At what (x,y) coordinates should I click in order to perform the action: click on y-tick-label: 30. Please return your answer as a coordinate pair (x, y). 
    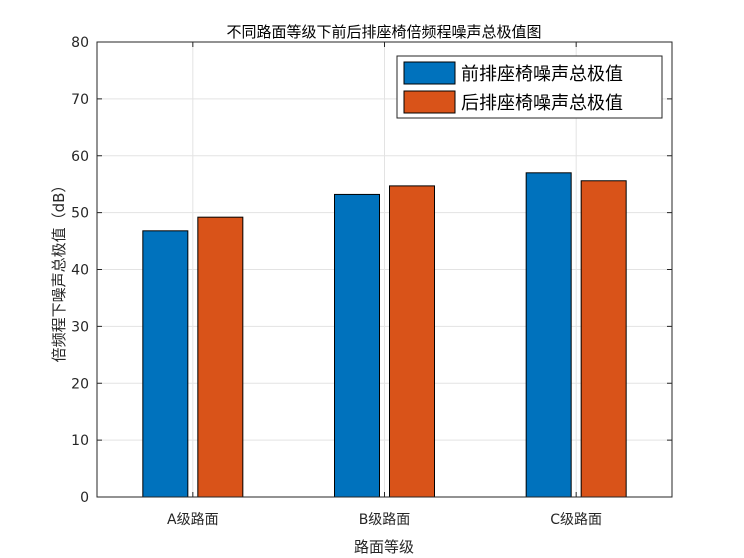
    Looking at the image, I should click on (80, 327).